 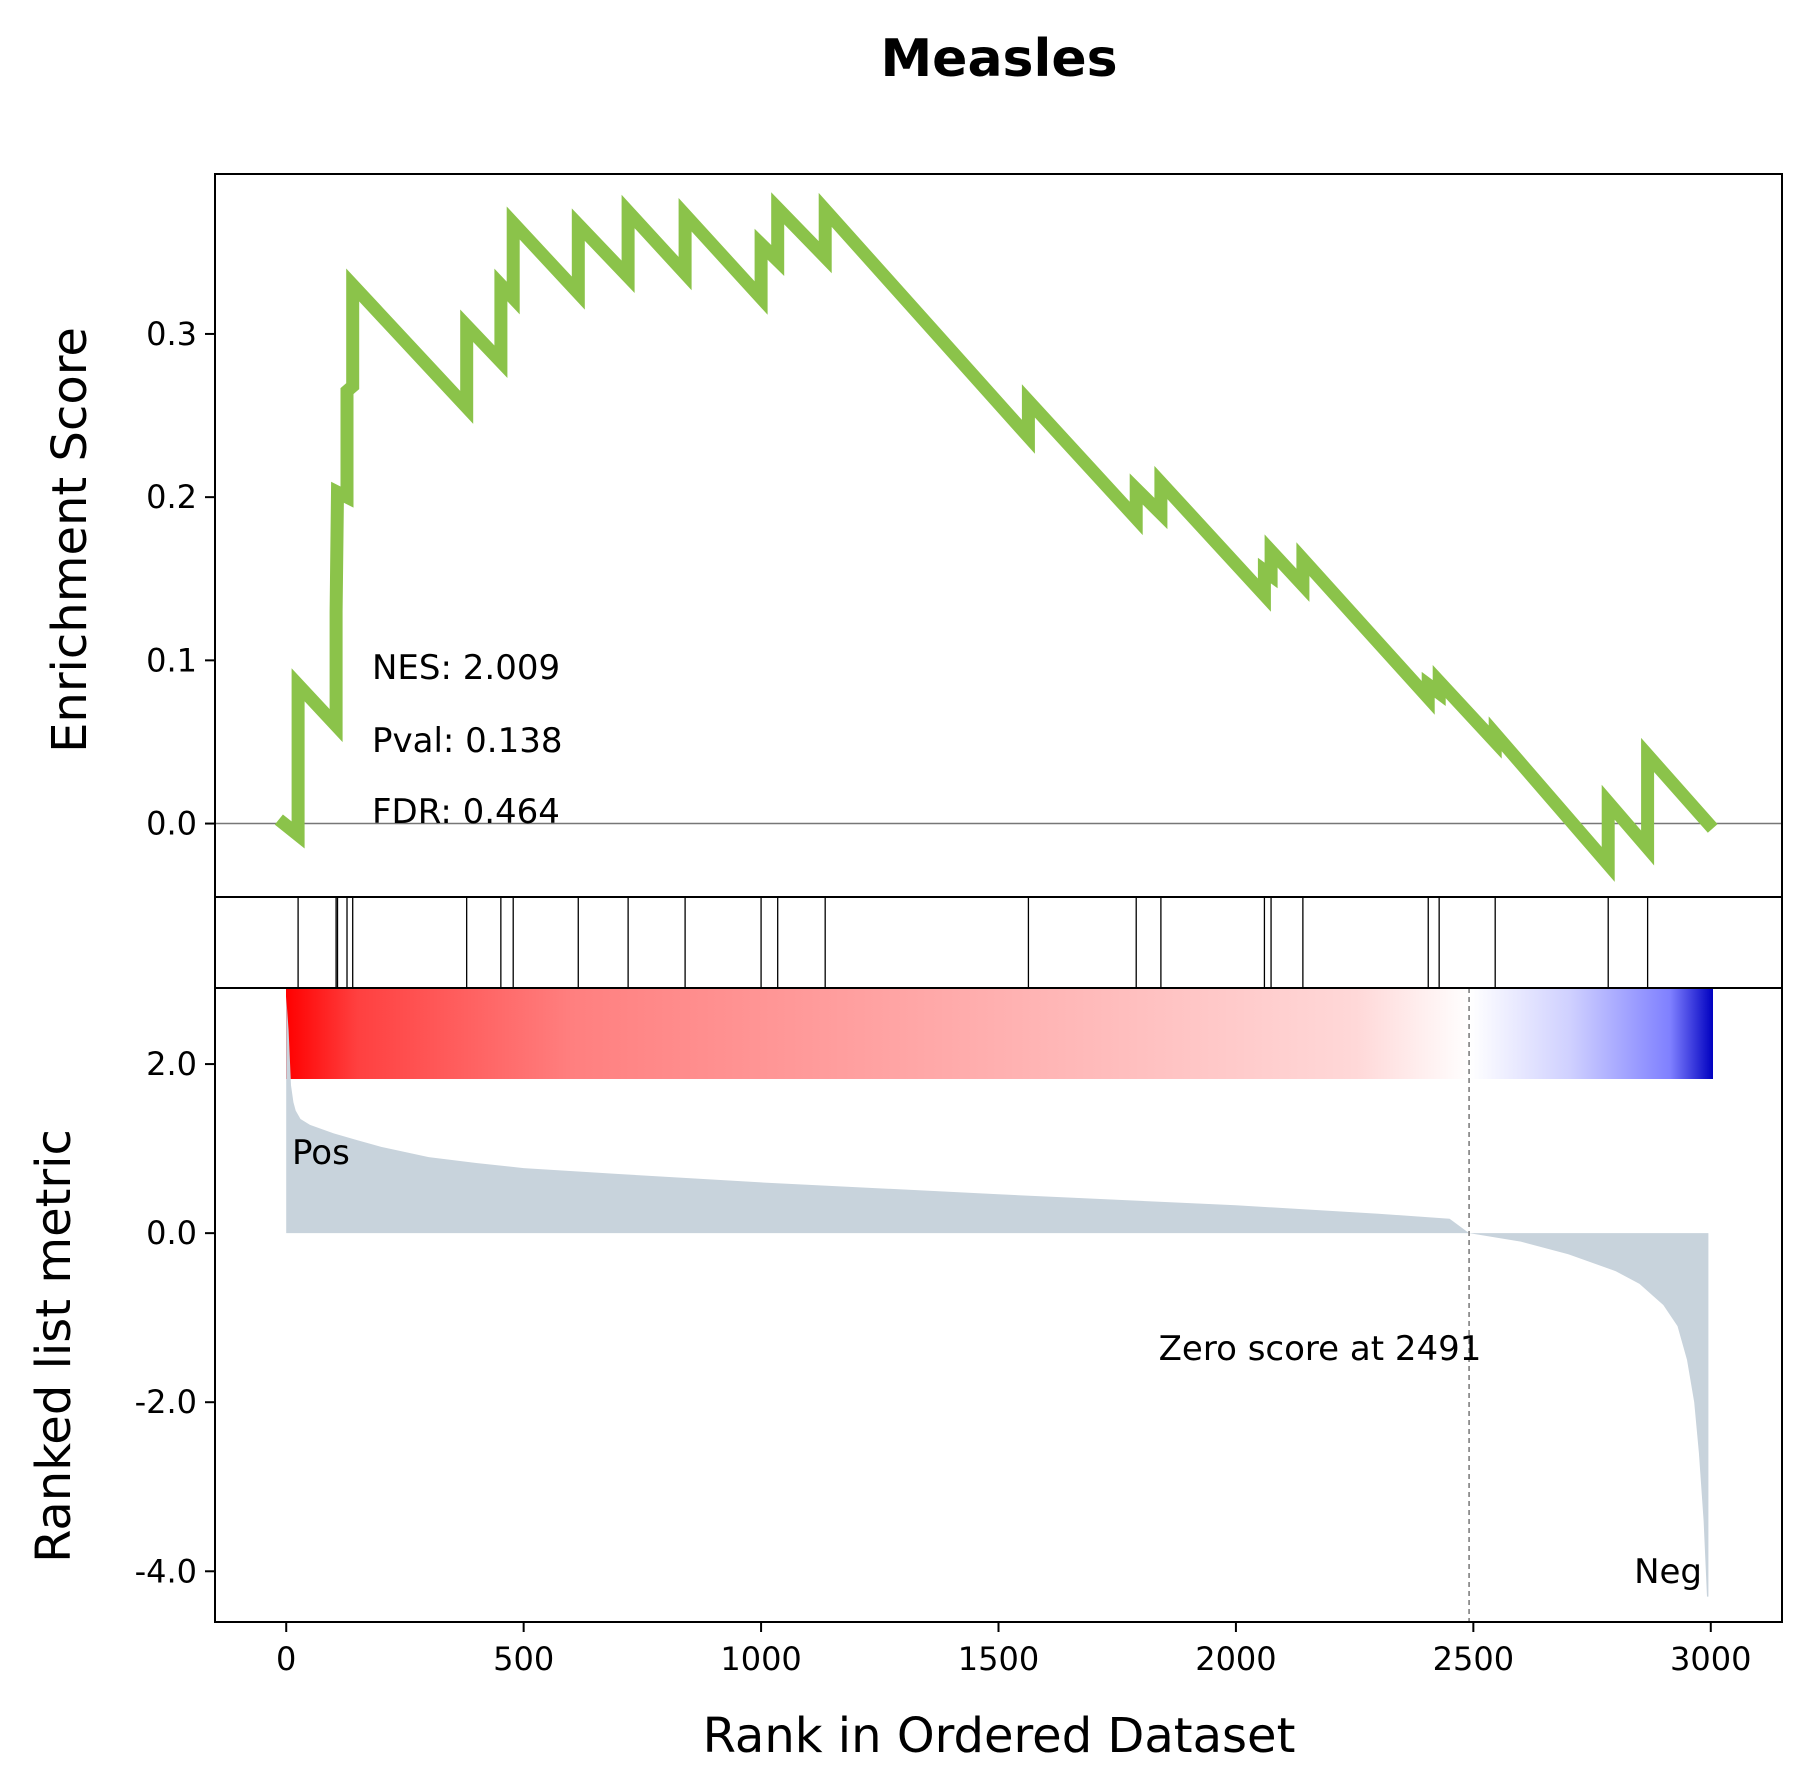 What do you see at coordinates (166, 1571) in the screenshot?
I see `ranked-y-tick-label: -4.0` at bounding box center [166, 1571].